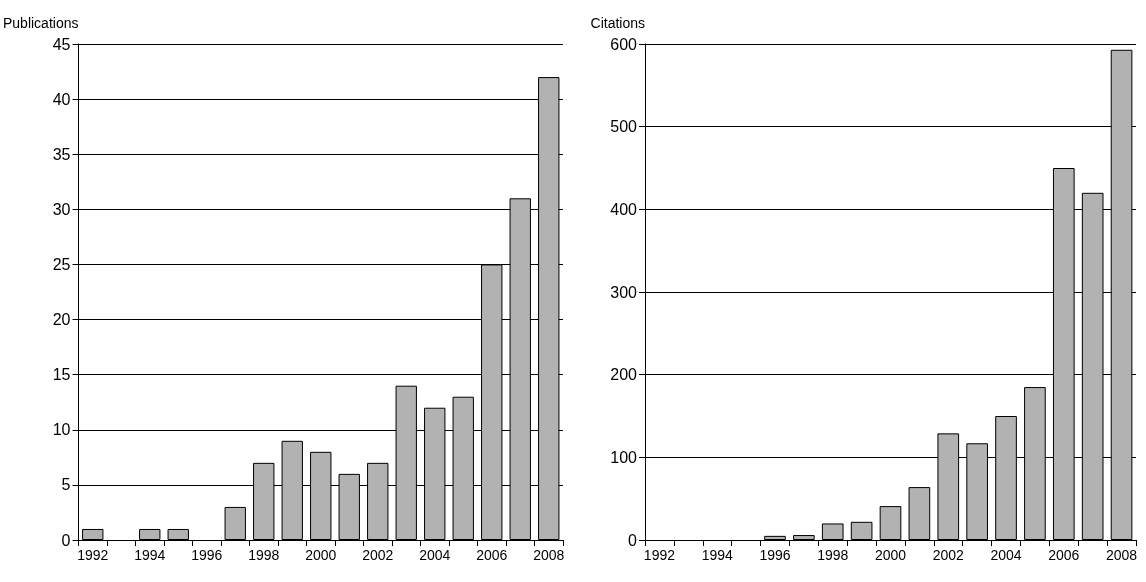 The width and height of the screenshot is (1146, 582). Describe the element at coordinates (61, 99) in the screenshot. I see `y-tick-label: 40` at that location.